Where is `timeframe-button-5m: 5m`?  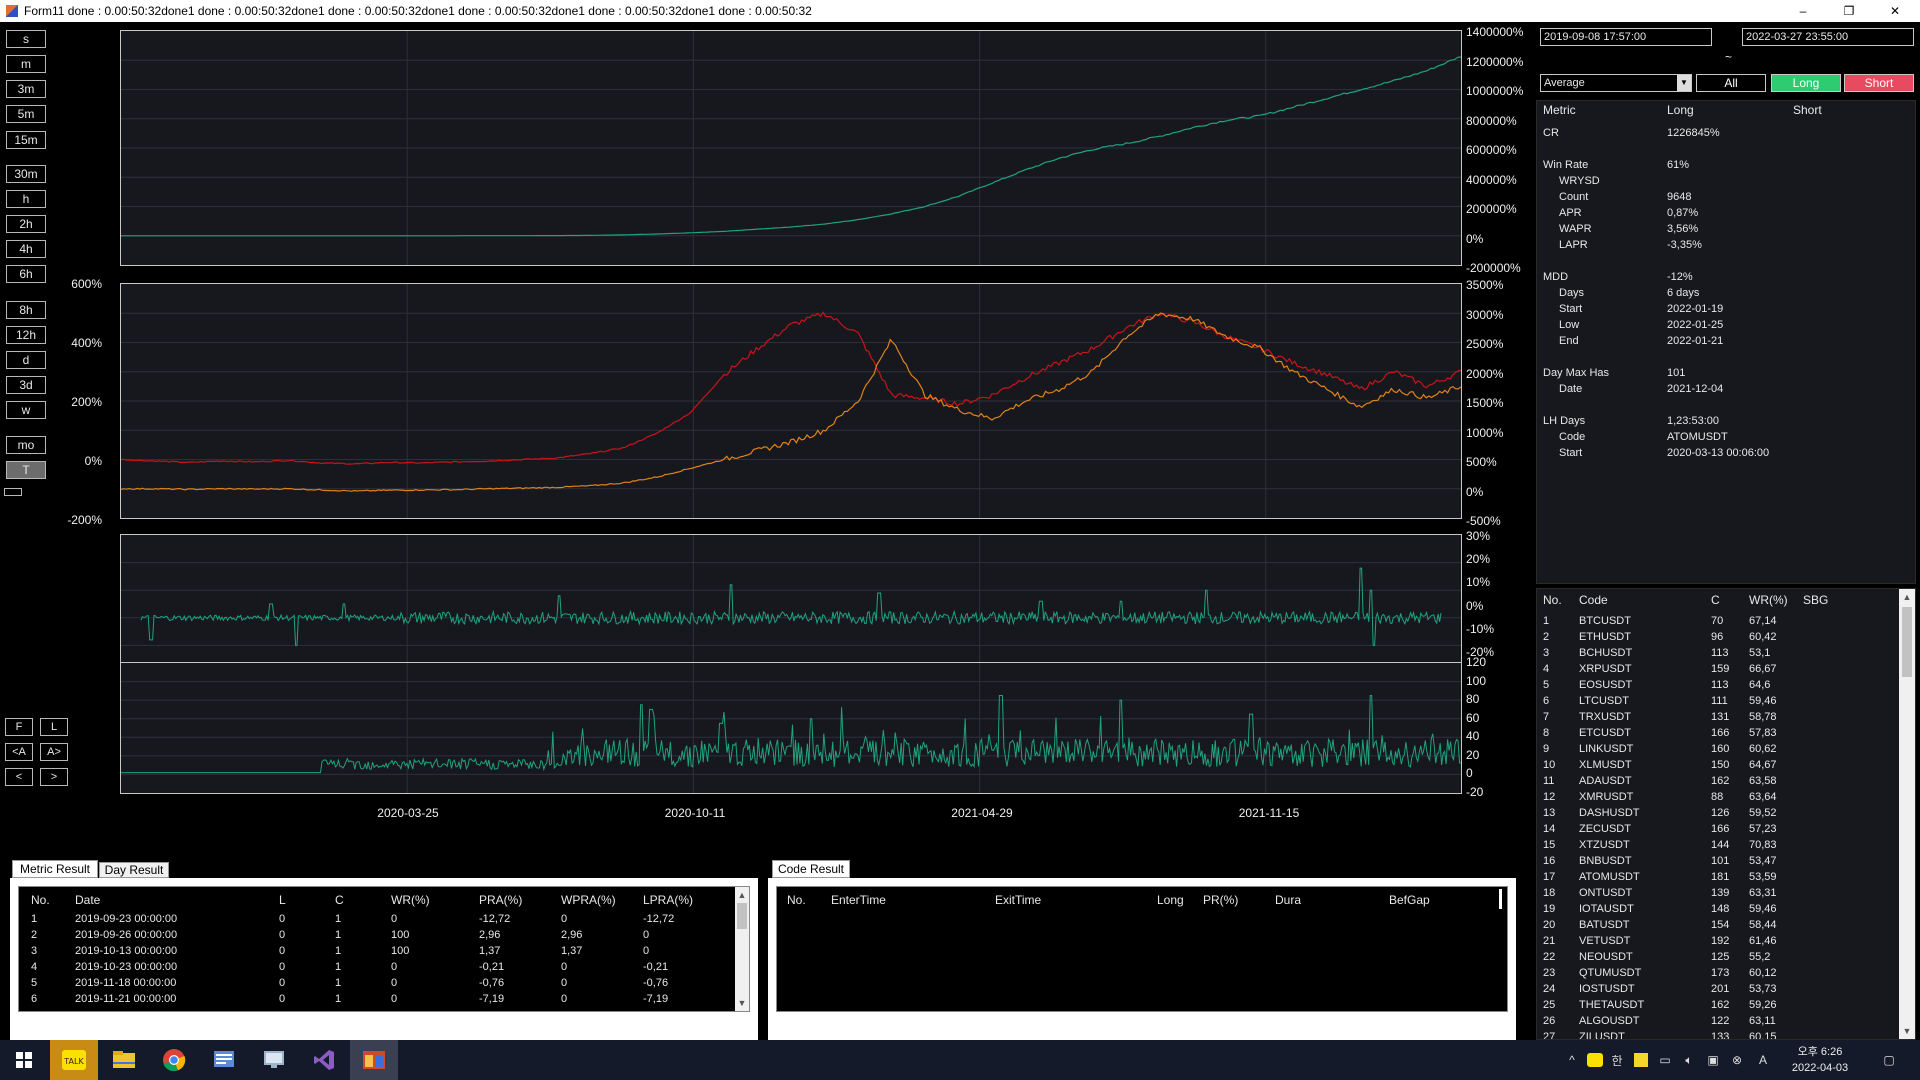
timeframe-button-5m: 5m is located at coordinates (26, 114).